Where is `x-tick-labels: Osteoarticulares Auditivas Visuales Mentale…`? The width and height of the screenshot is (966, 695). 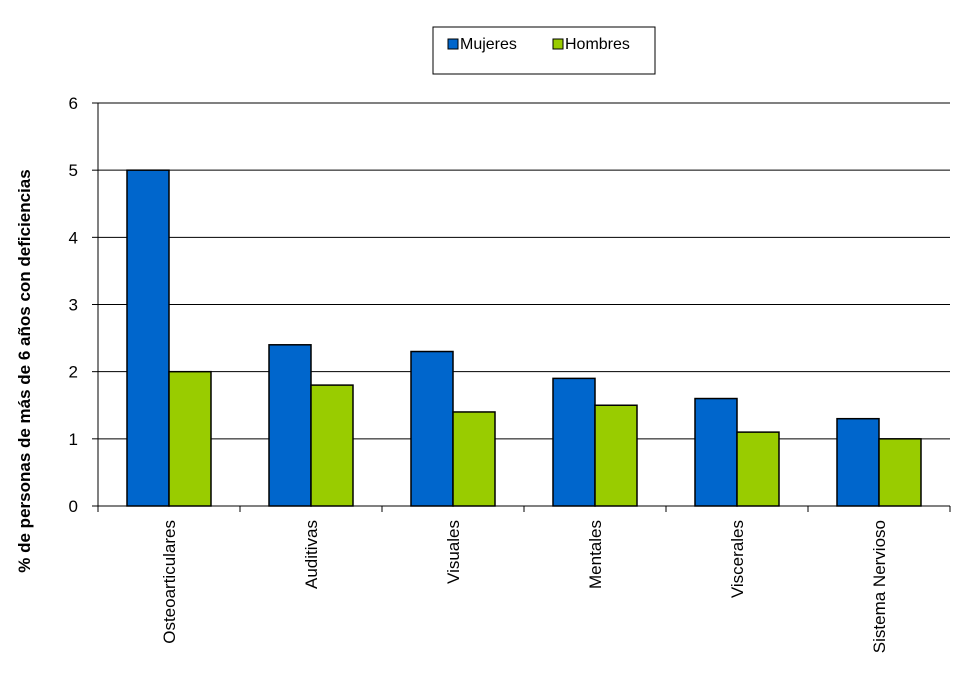 x-tick-labels: Osteoarticulares Auditivas Visuales Mentale… is located at coordinates (524, 586).